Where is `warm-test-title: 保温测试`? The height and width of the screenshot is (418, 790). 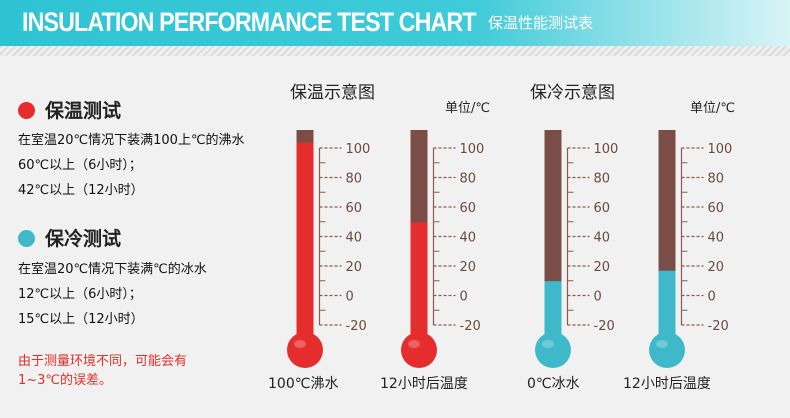
warm-test-title: 保温测试 is located at coordinates (83, 111).